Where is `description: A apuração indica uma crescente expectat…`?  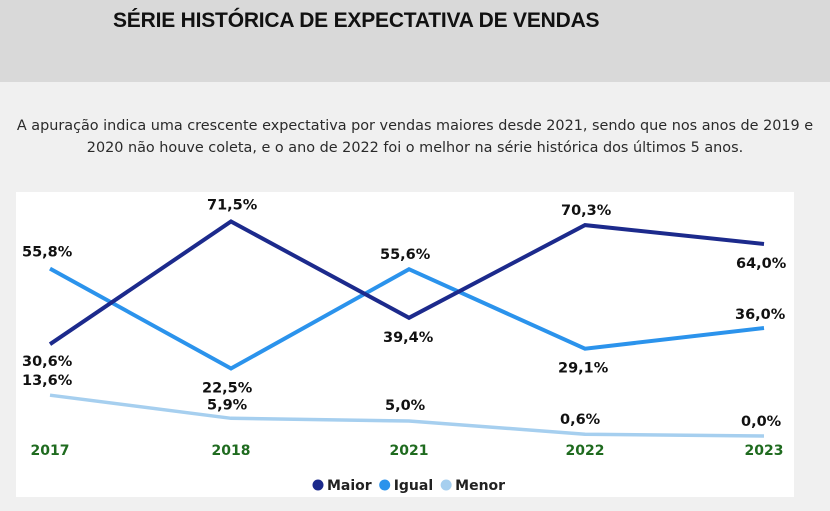 description: A apuração indica uma crescente expectat… is located at coordinates (415, 137).